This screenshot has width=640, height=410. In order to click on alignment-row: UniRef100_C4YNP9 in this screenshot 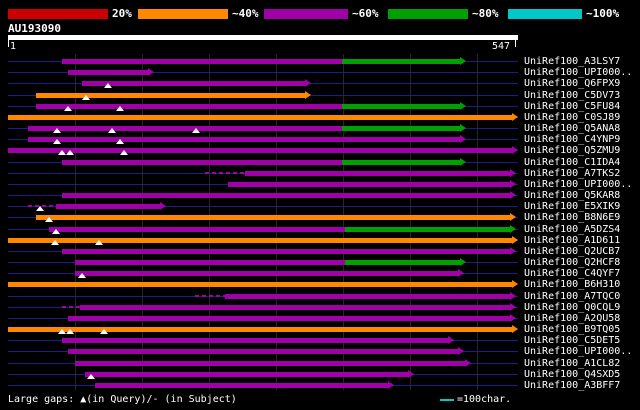, I will do `click(320, 139)`.